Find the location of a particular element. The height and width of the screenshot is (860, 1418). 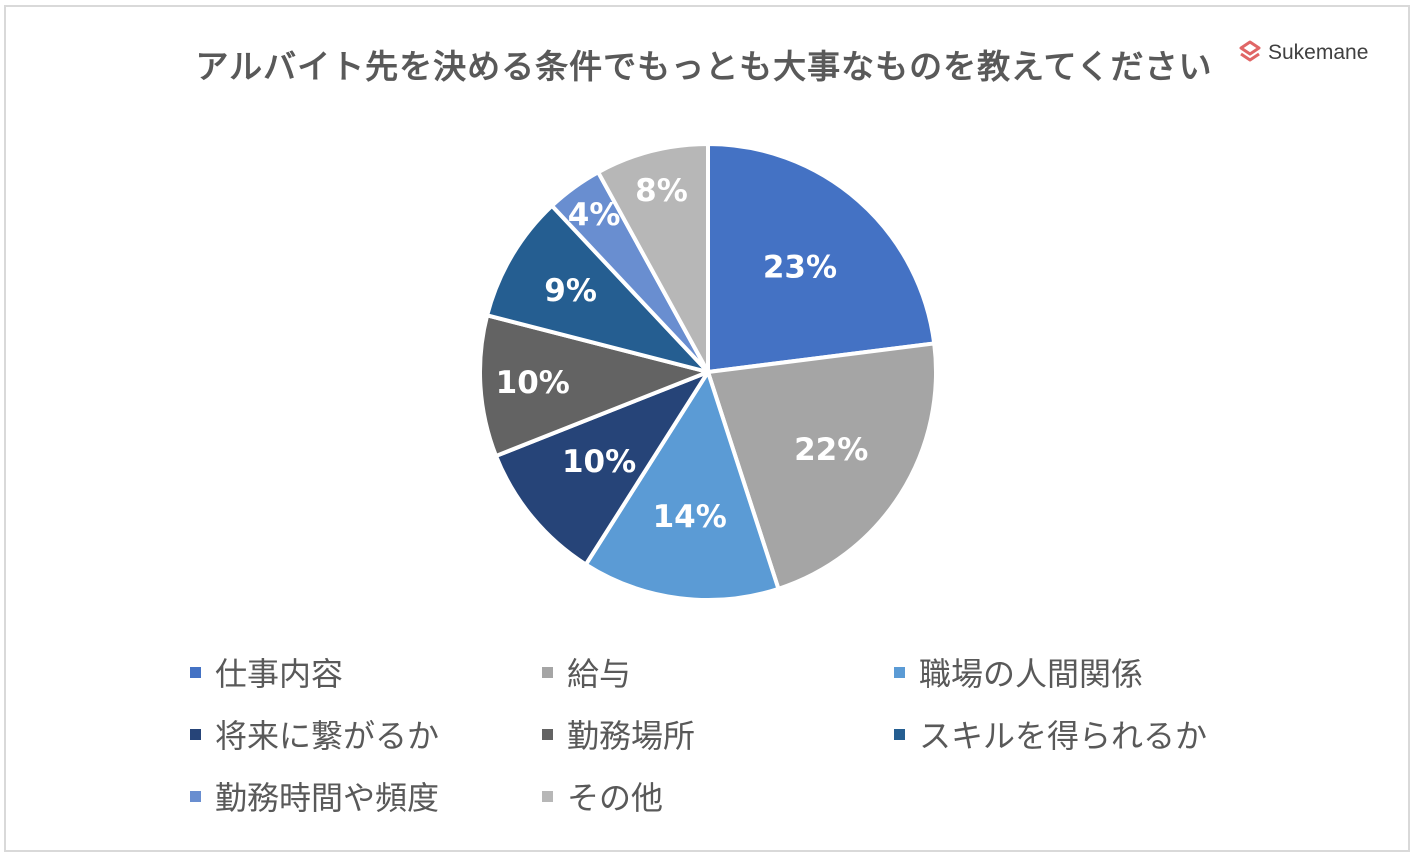

legend-item: 給与 is located at coordinates (718, 672).